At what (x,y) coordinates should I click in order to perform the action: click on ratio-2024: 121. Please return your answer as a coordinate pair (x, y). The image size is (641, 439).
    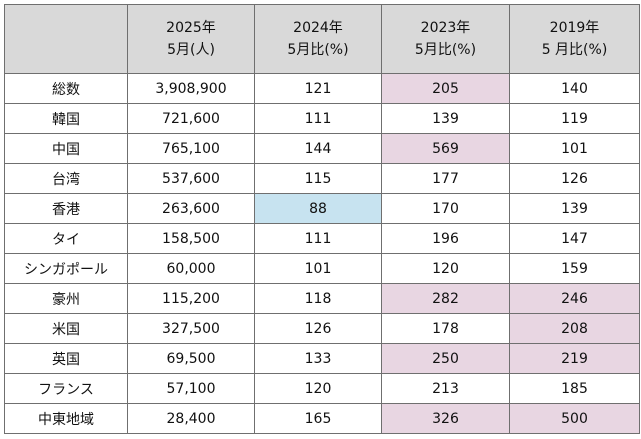
    Looking at the image, I should click on (318, 88).